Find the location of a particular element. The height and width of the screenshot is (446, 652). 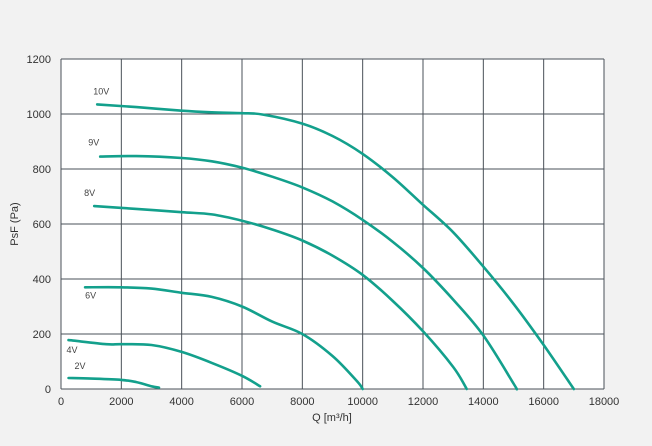

x-tick-label: 4000 is located at coordinates (181, 402).